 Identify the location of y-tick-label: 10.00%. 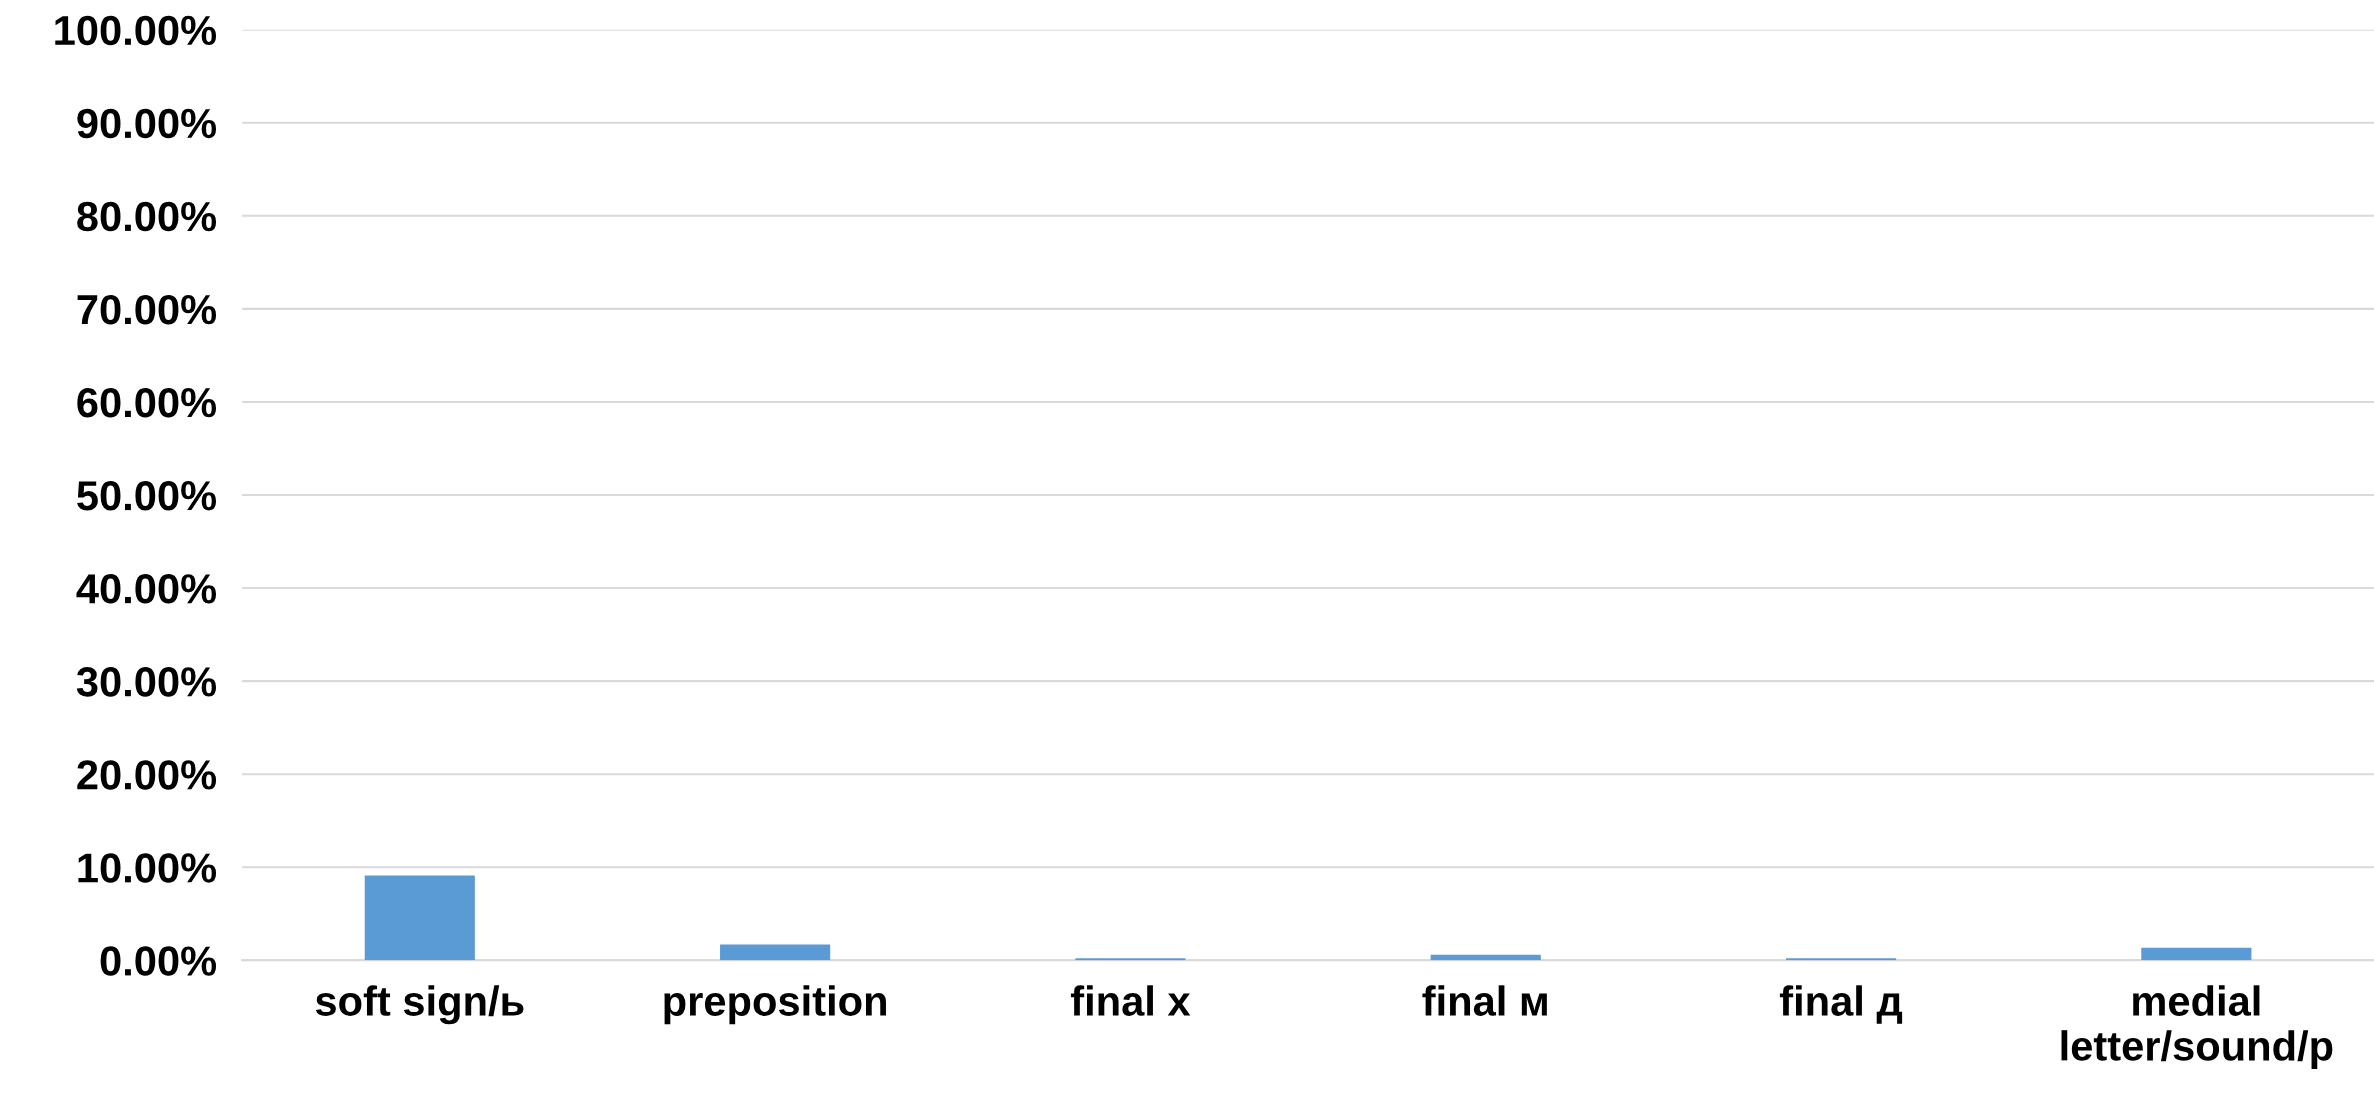
(147, 868).